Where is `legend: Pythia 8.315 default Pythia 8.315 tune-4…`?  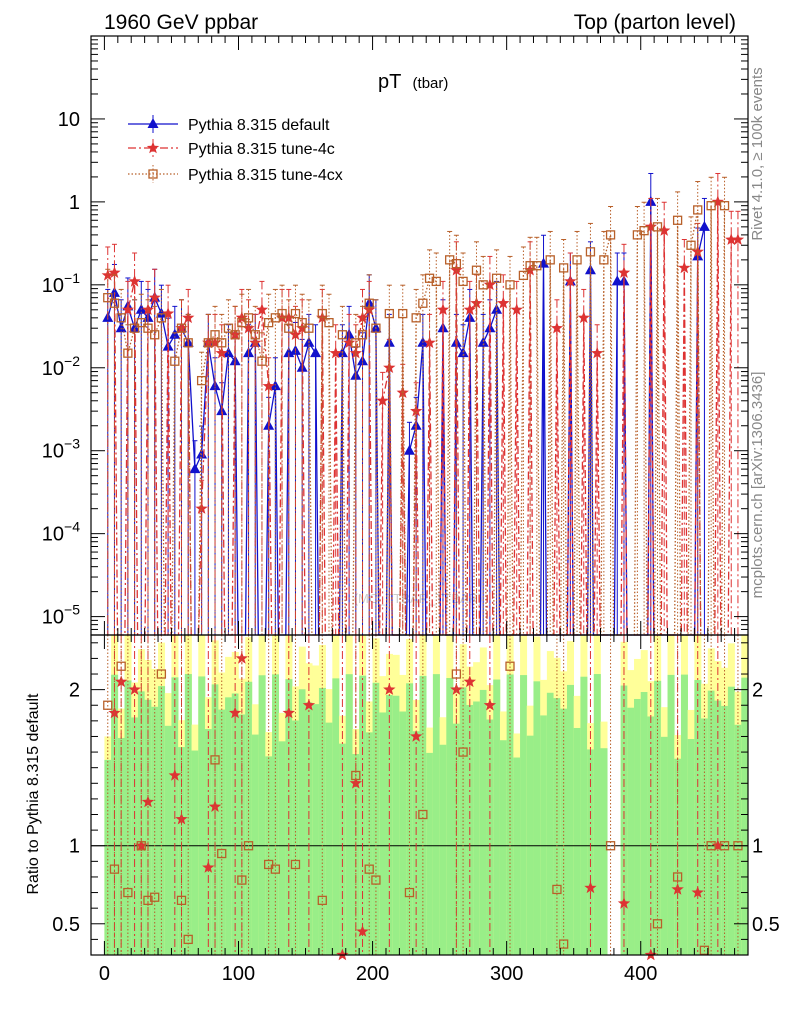
legend: Pythia 8.315 default Pythia 8.315 tune-4… is located at coordinates (235, 149).